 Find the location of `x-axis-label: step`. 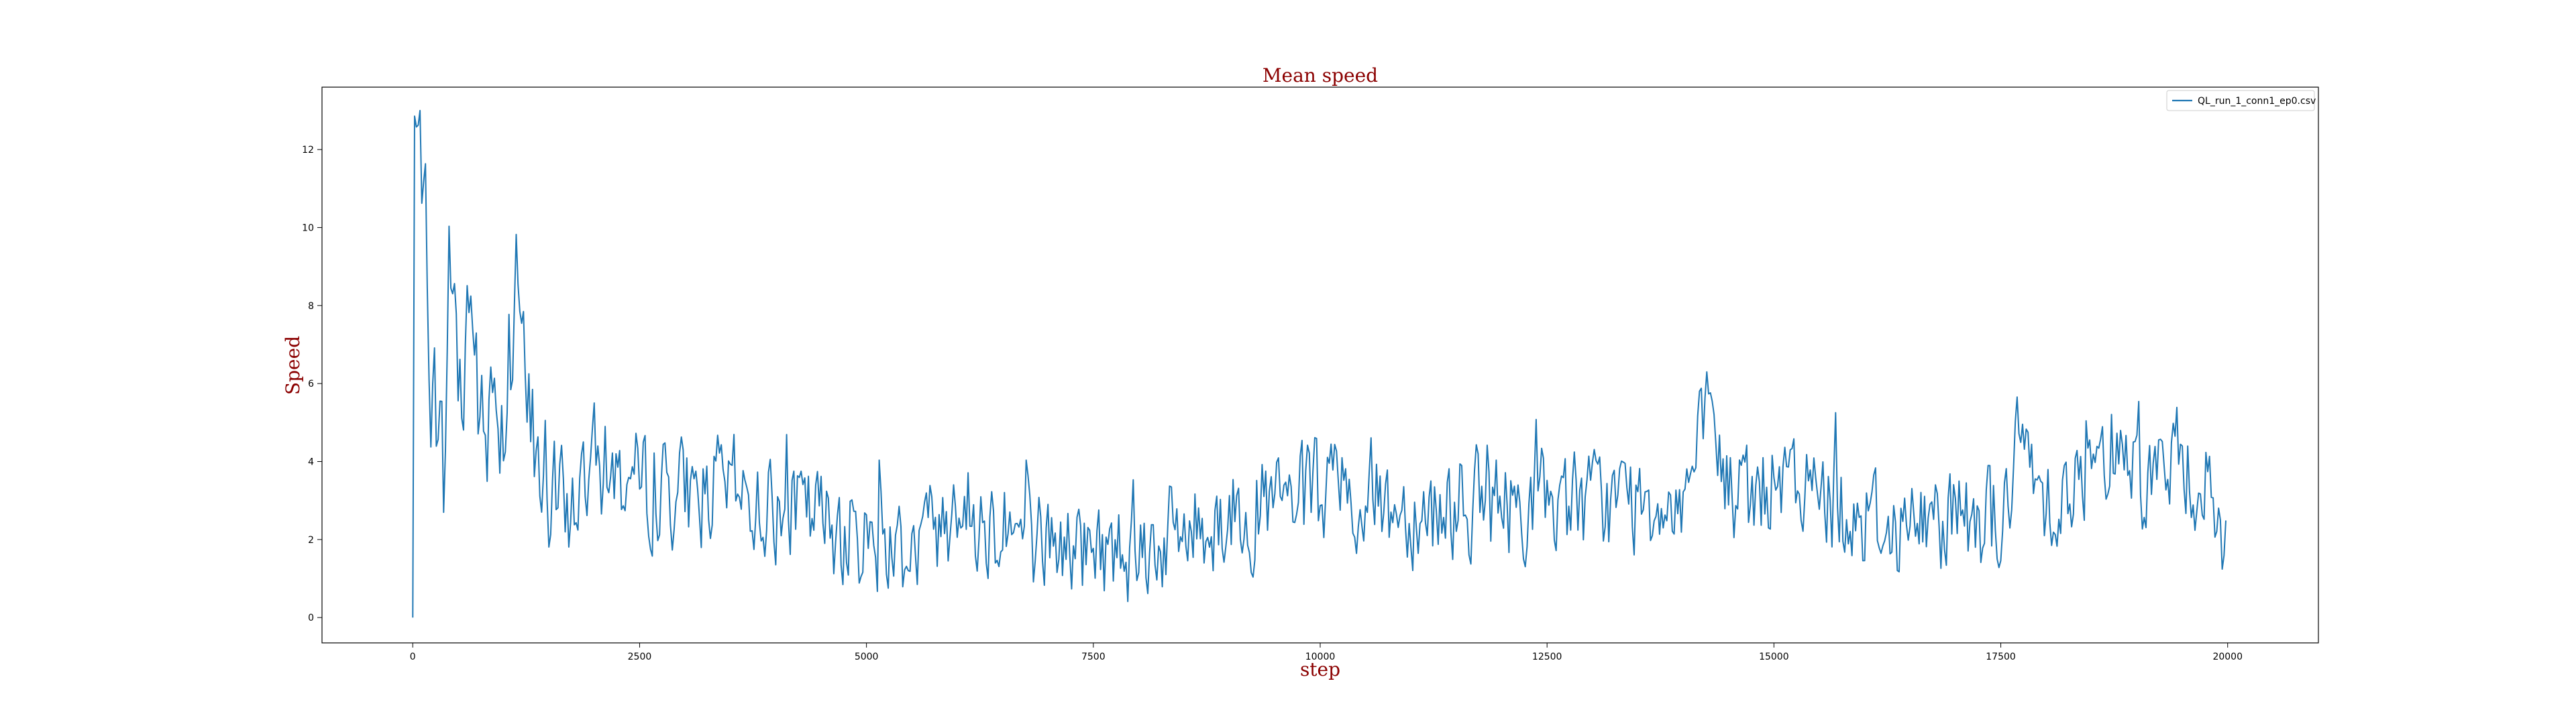

x-axis-label: step is located at coordinates (1320, 669).